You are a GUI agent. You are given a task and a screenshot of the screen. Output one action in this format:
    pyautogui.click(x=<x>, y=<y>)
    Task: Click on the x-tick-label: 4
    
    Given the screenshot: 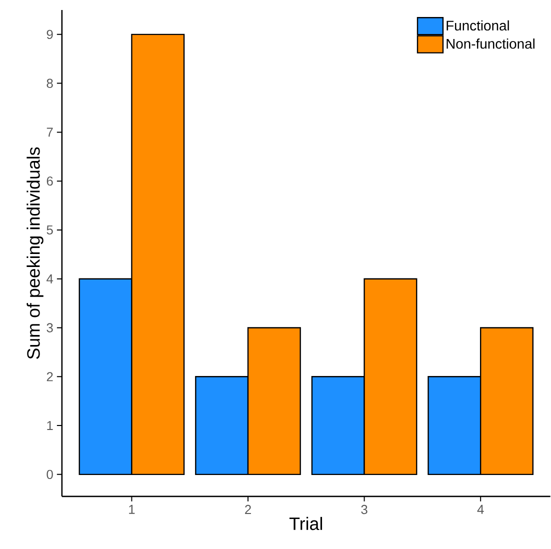 What is the action you would take?
    pyautogui.click(x=480, y=509)
    